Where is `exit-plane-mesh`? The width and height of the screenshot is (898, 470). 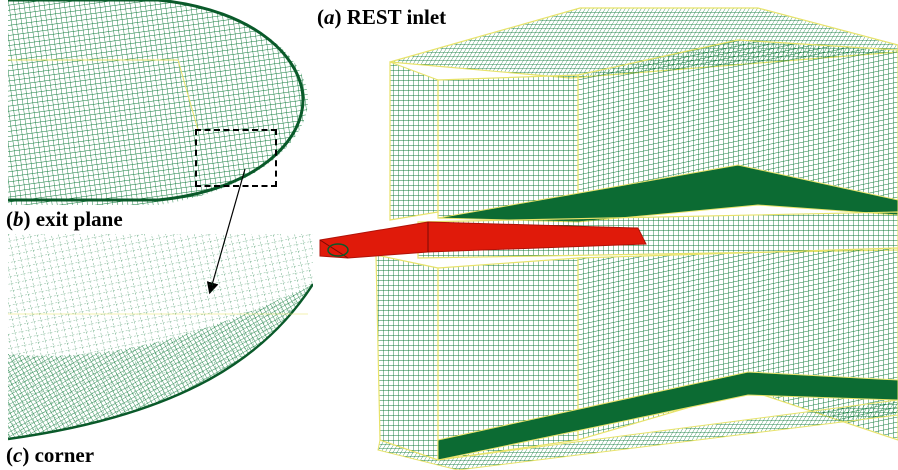
exit-plane-mesh is located at coordinates (158, 102).